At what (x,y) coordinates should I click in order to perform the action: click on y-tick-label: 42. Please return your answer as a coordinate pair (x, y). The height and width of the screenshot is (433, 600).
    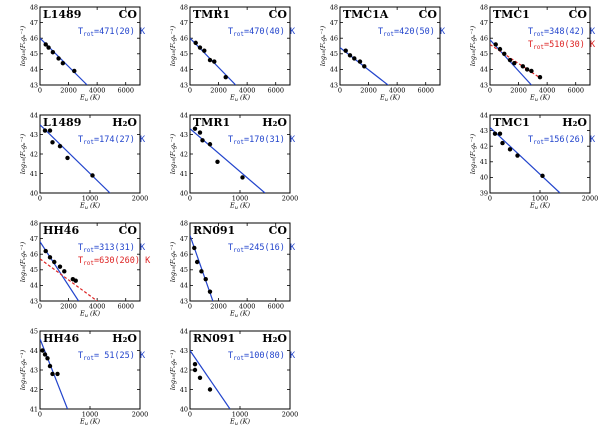
    Looking at the image, I should click on (34, 390).